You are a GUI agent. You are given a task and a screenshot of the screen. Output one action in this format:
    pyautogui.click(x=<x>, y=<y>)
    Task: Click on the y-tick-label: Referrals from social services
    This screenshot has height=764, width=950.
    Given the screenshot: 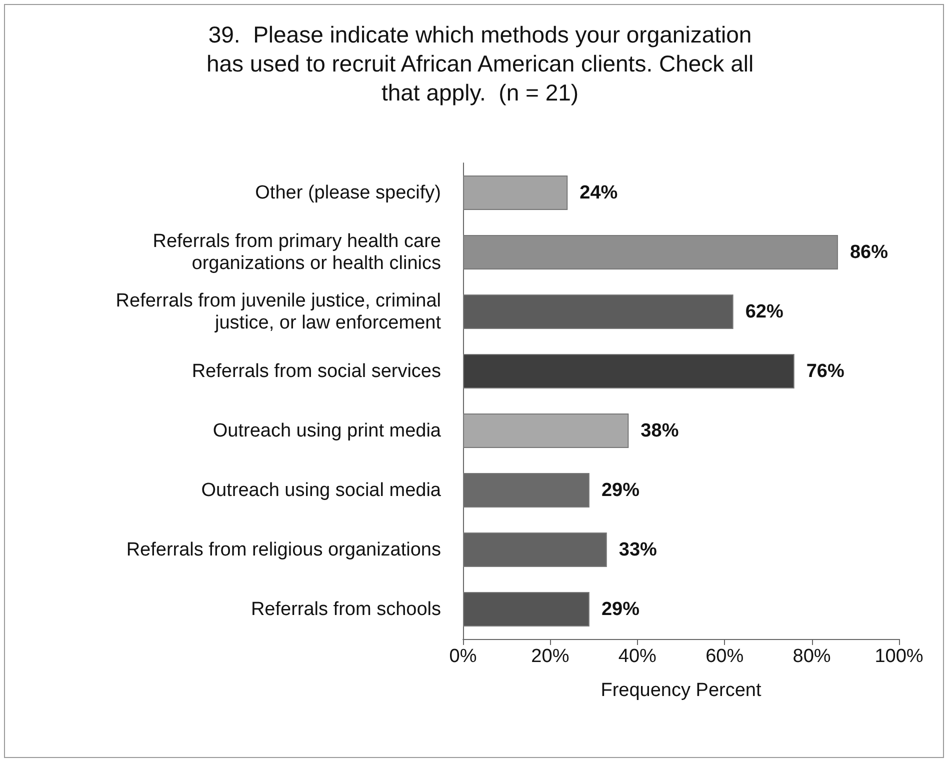 What is the action you would take?
    pyautogui.click(x=316, y=371)
    